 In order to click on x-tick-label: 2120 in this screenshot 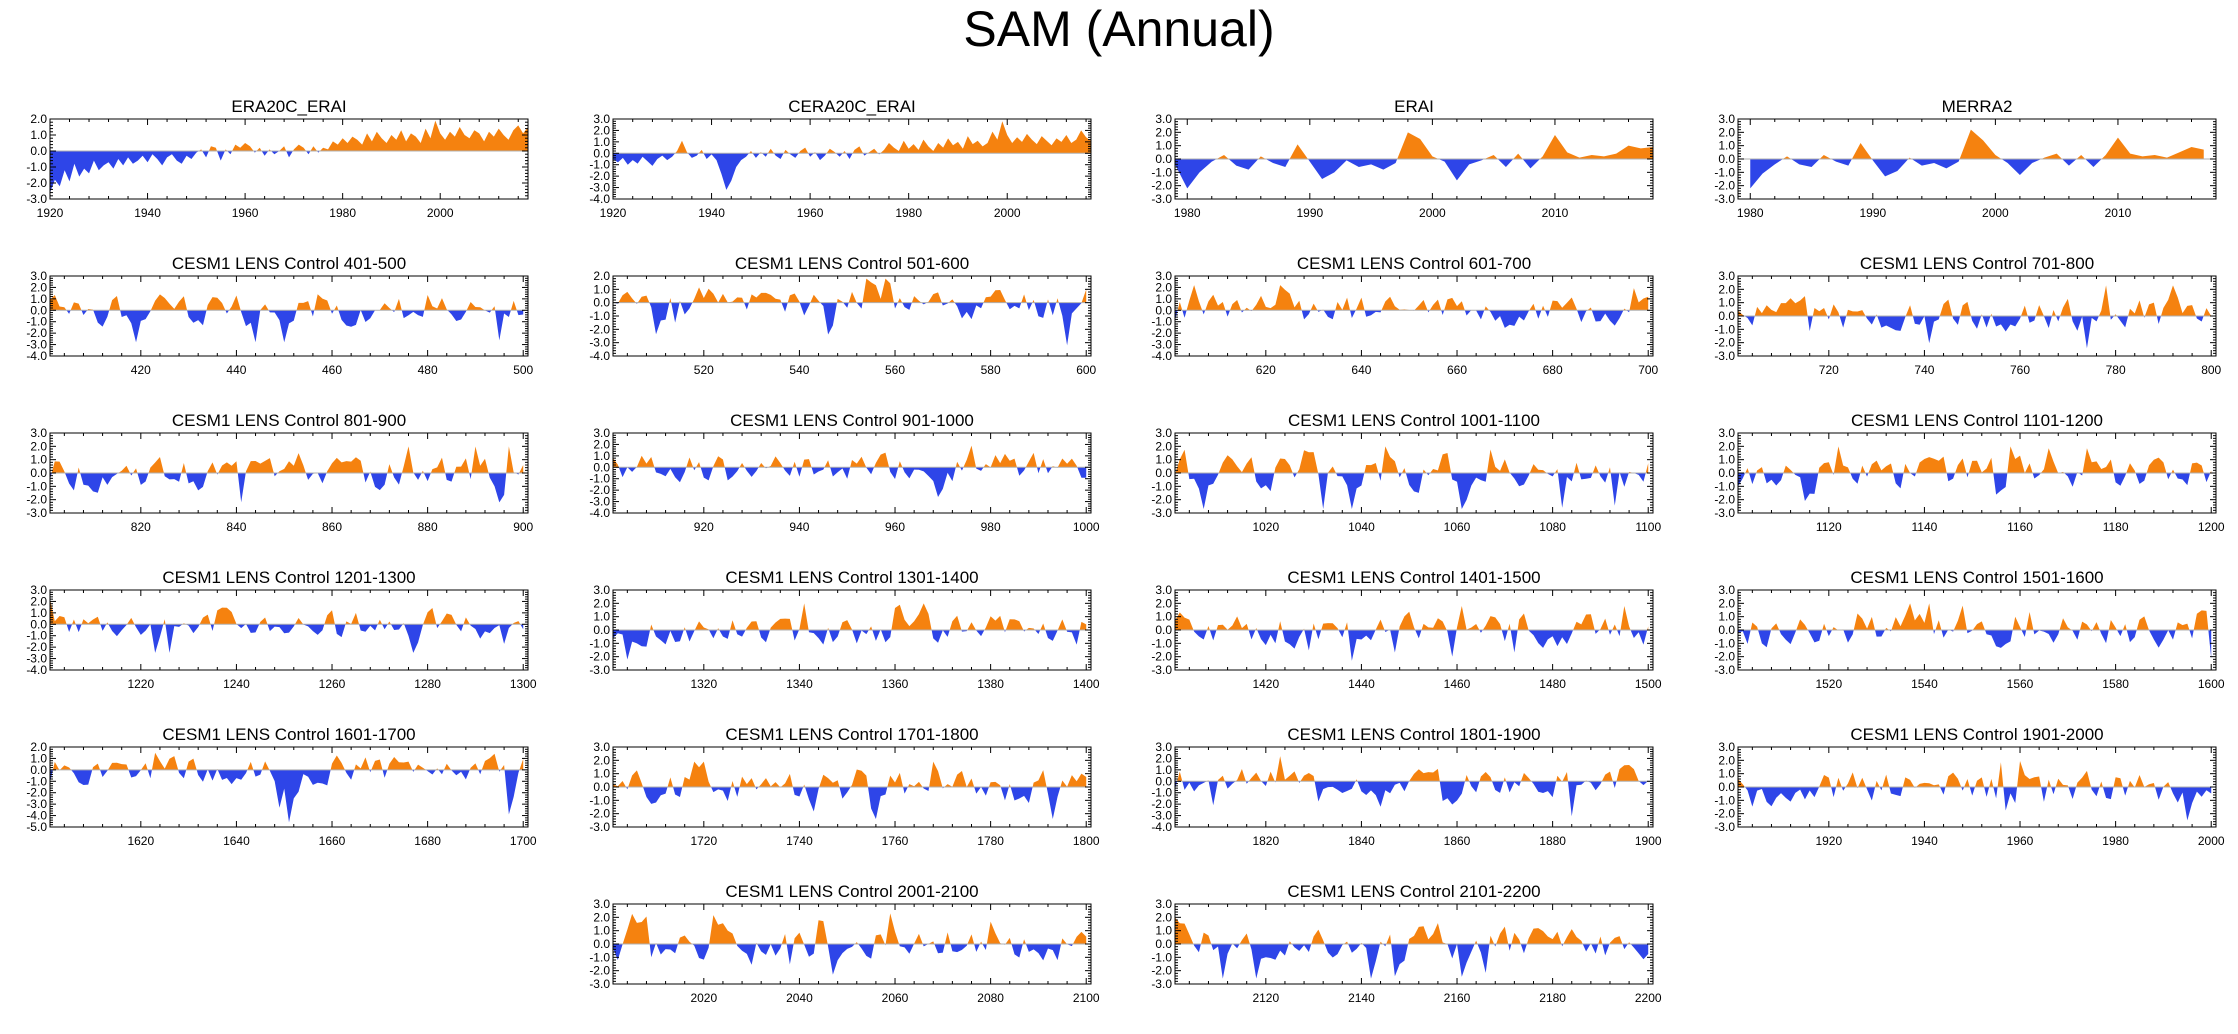, I will do `click(1265, 998)`.